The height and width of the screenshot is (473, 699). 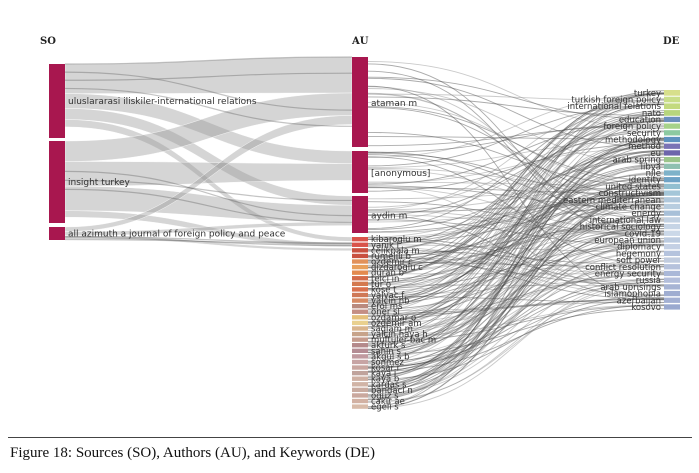 I want to click on keyword-label: climate change, so click(x=628, y=207).